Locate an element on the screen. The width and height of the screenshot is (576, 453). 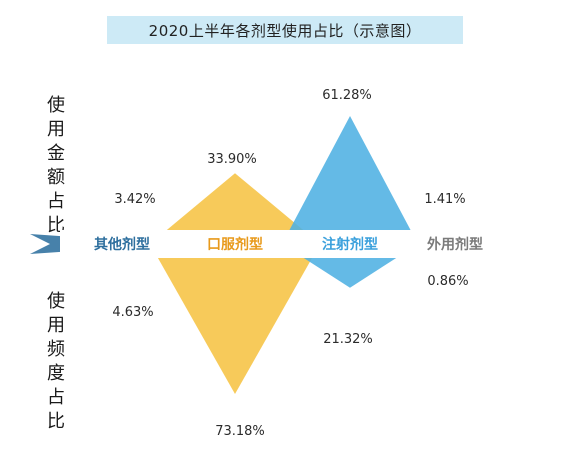
amount-value-label-3: 61.28% is located at coordinates (347, 95).